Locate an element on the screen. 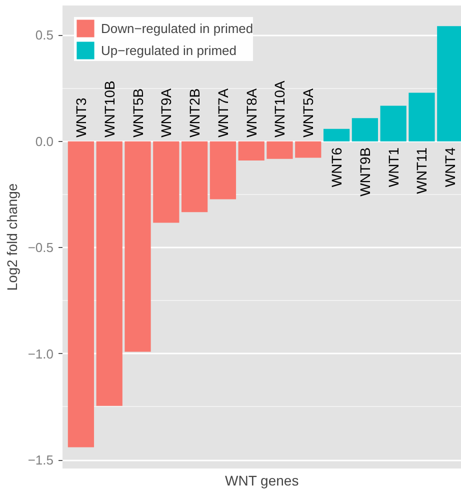  legend-label: Down−regulated in primed is located at coordinates (177, 29).